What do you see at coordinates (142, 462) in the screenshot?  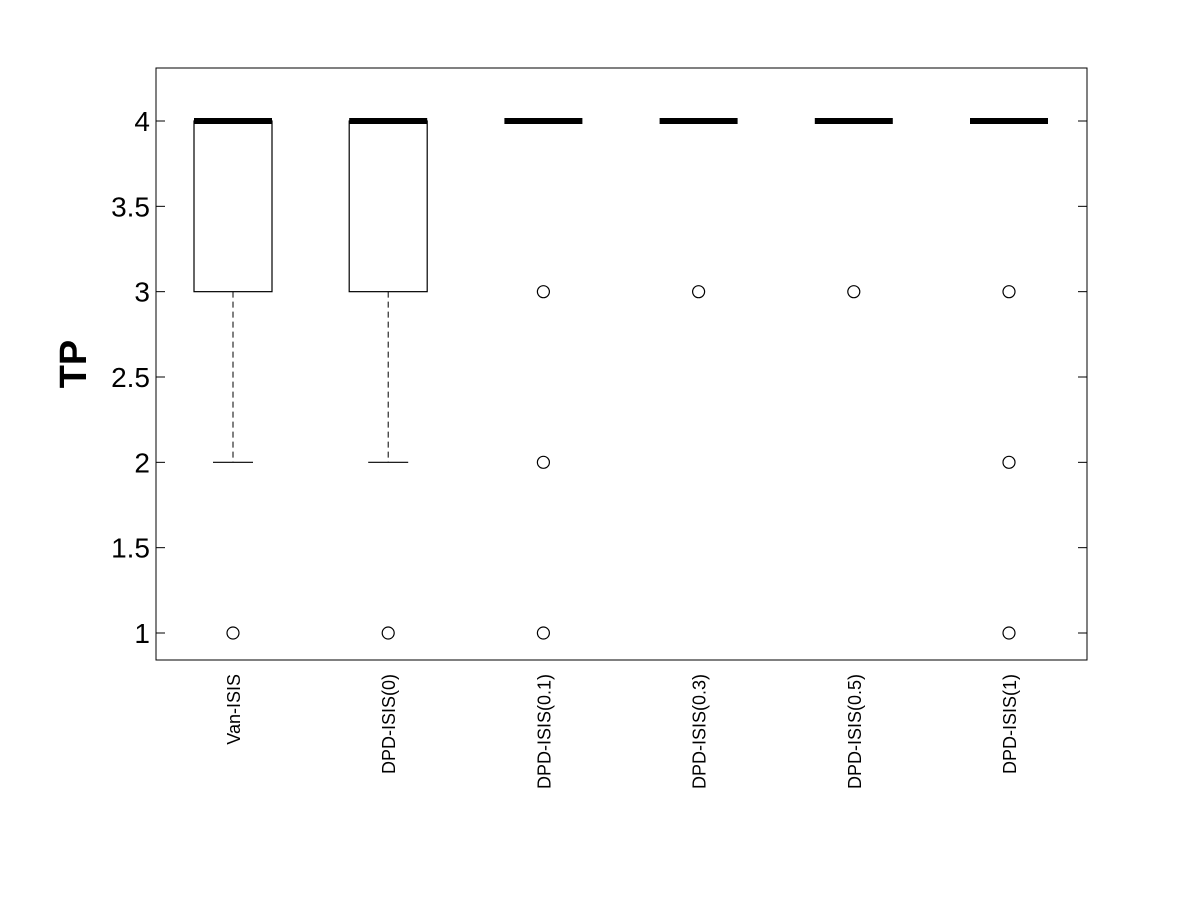 I see `y-tick-label: 2` at bounding box center [142, 462].